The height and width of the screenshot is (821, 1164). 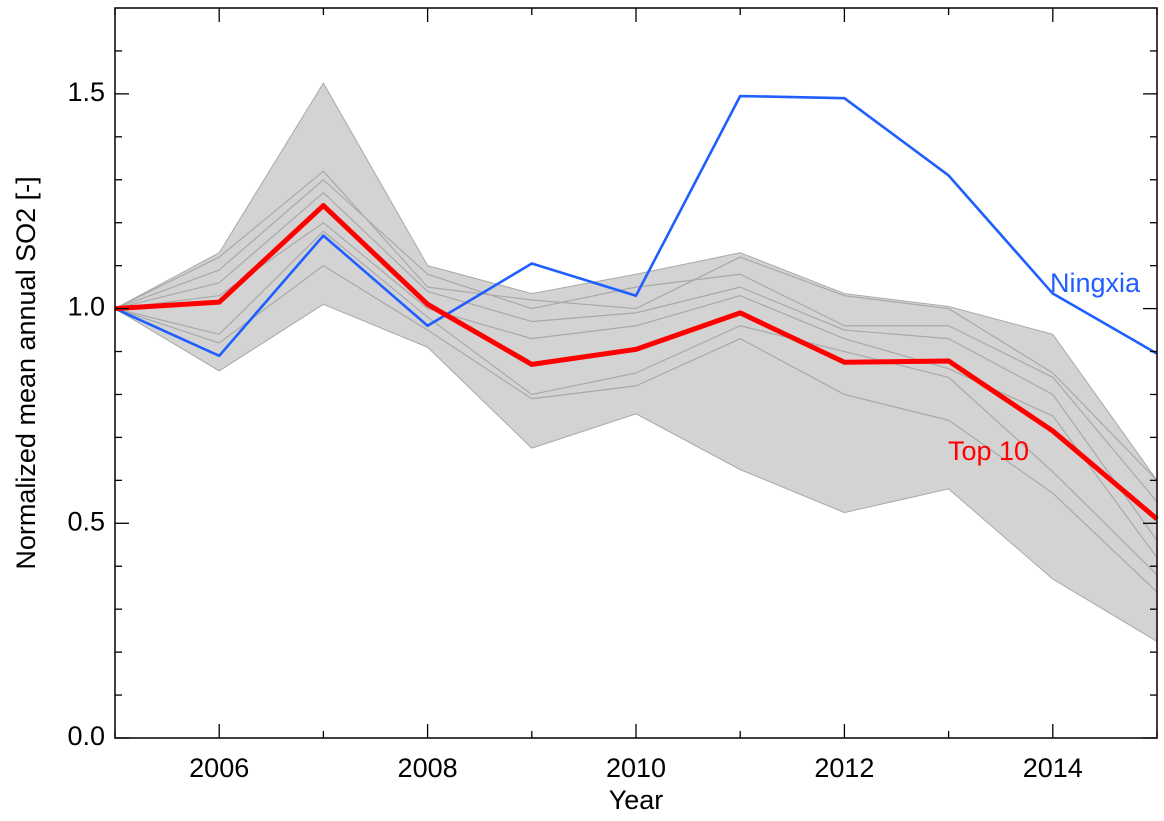 I want to click on series-annotation: Ningxia, so click(x=1095, y=283).